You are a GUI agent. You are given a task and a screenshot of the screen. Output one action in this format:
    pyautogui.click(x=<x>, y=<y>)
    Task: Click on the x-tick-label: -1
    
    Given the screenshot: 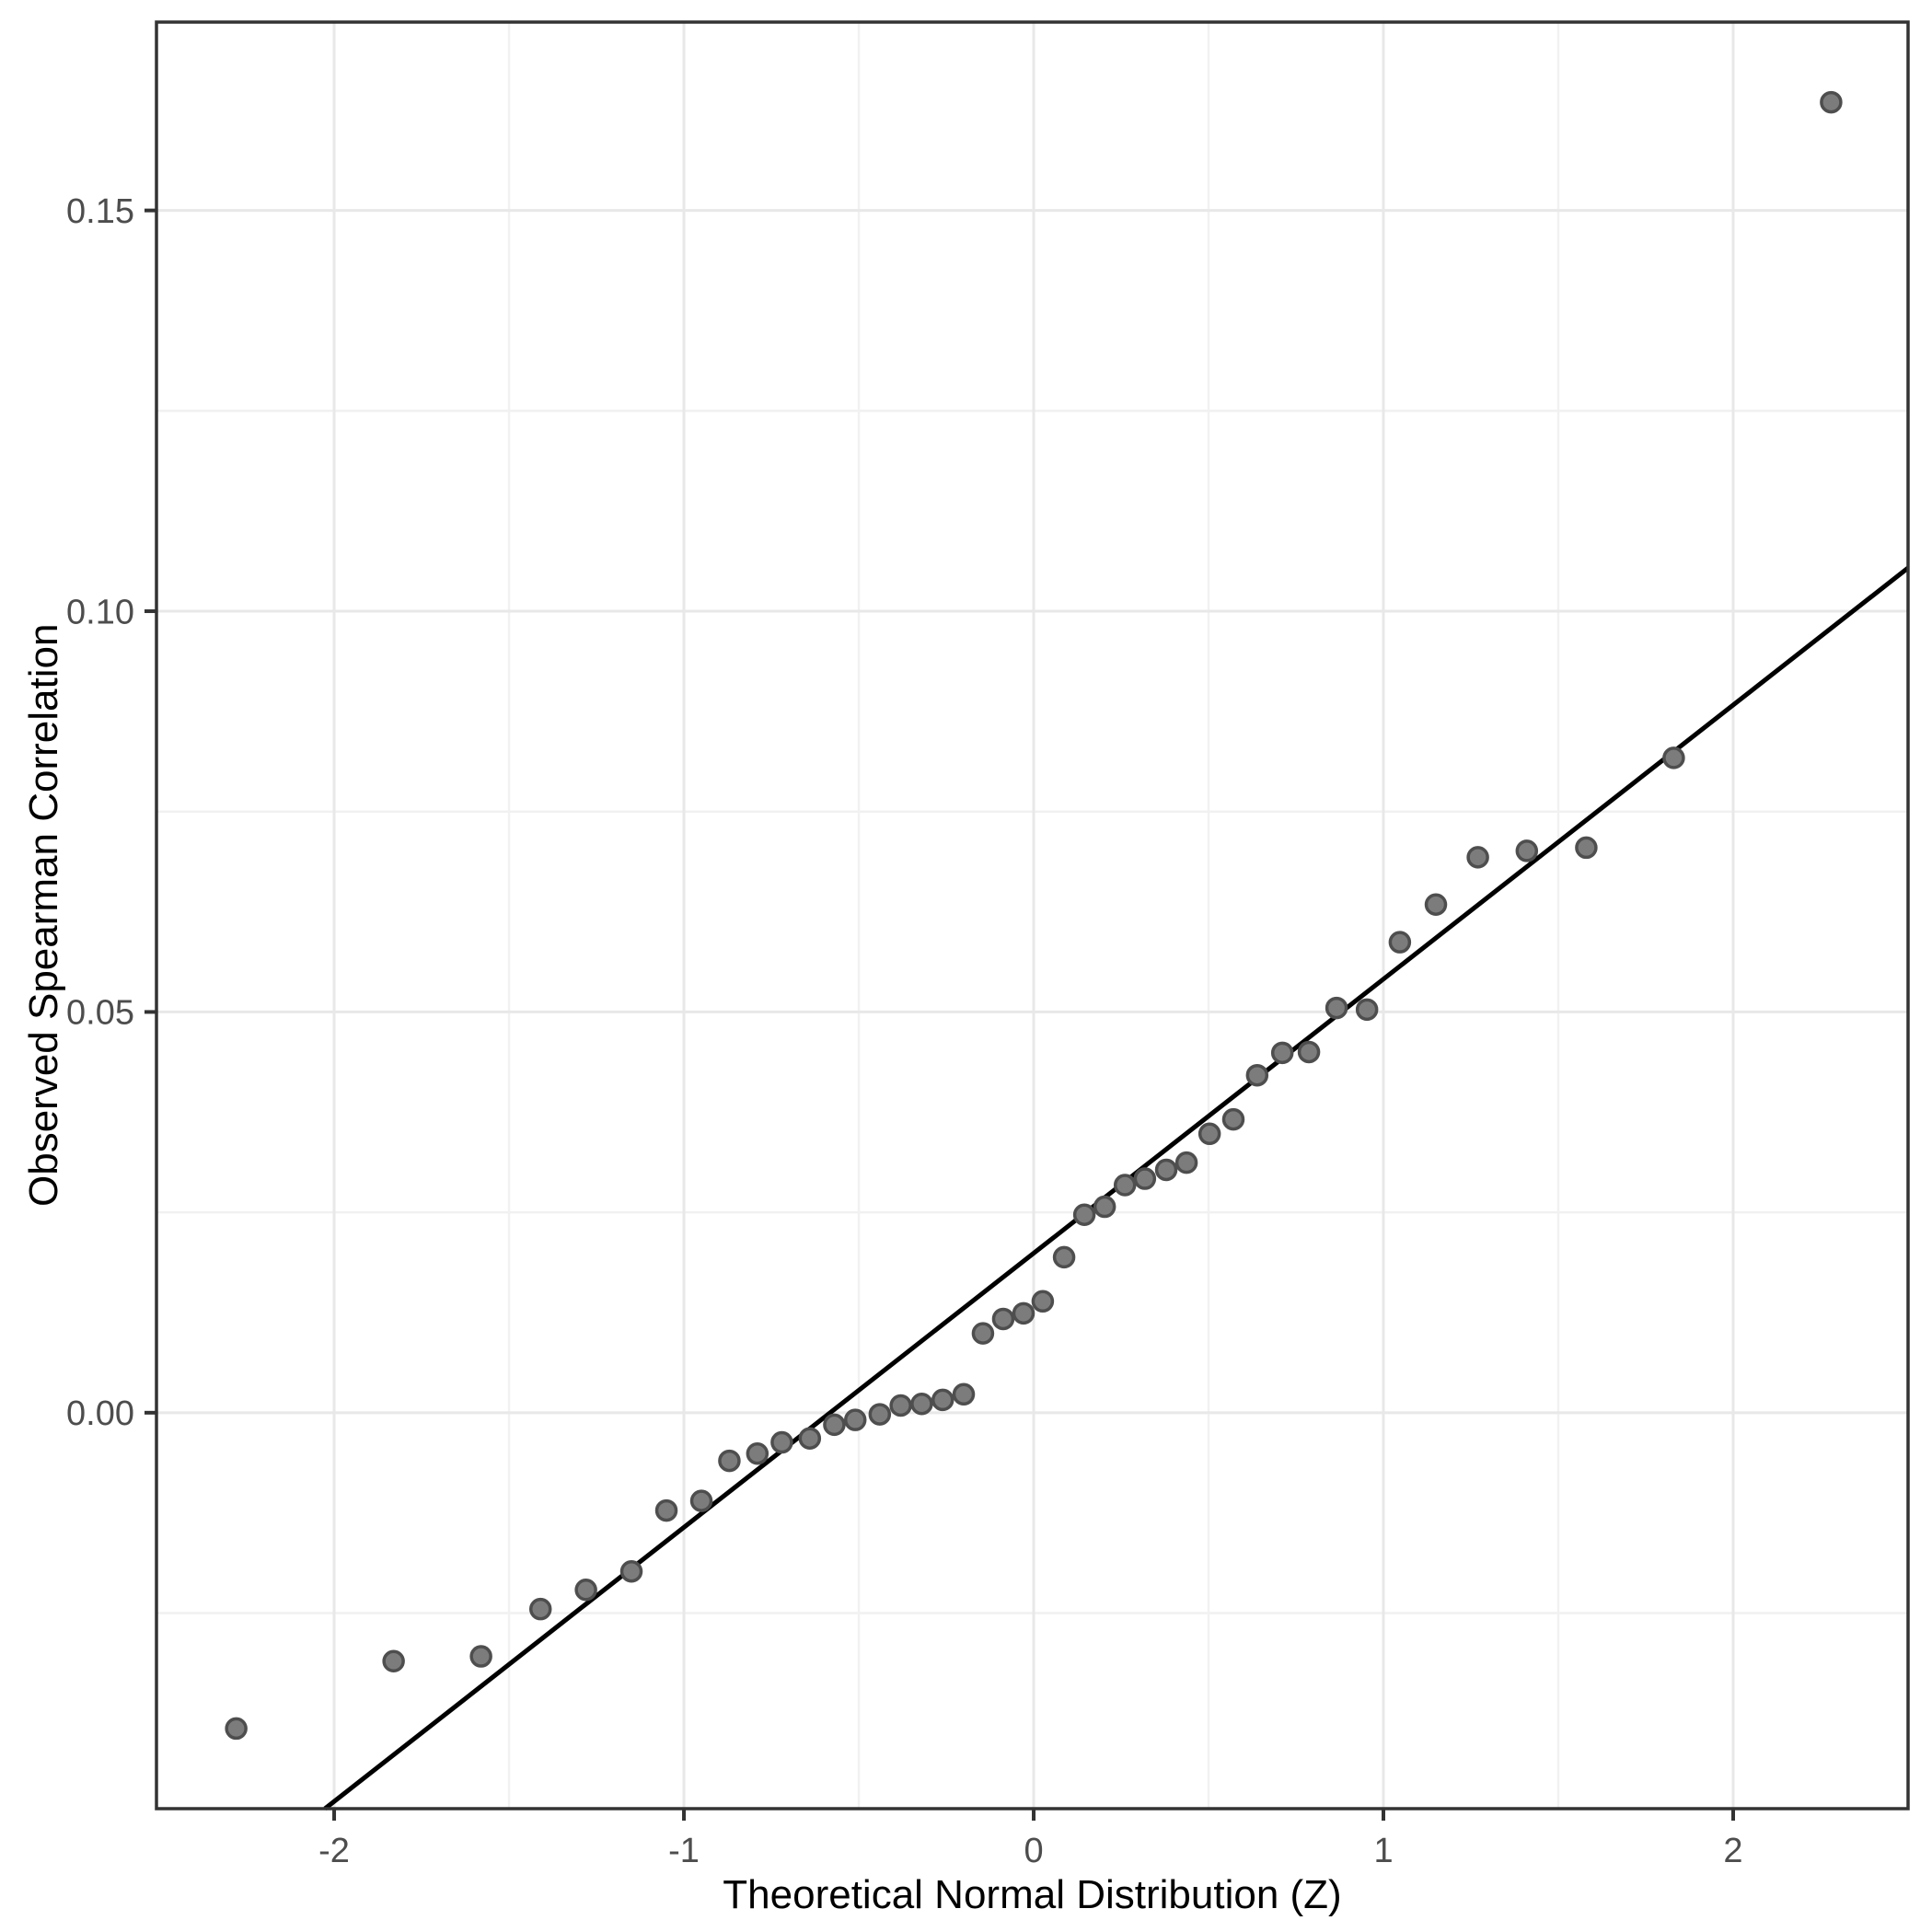 What is the action you would take?
    pyautogui.click(x=684, y=1851)
    